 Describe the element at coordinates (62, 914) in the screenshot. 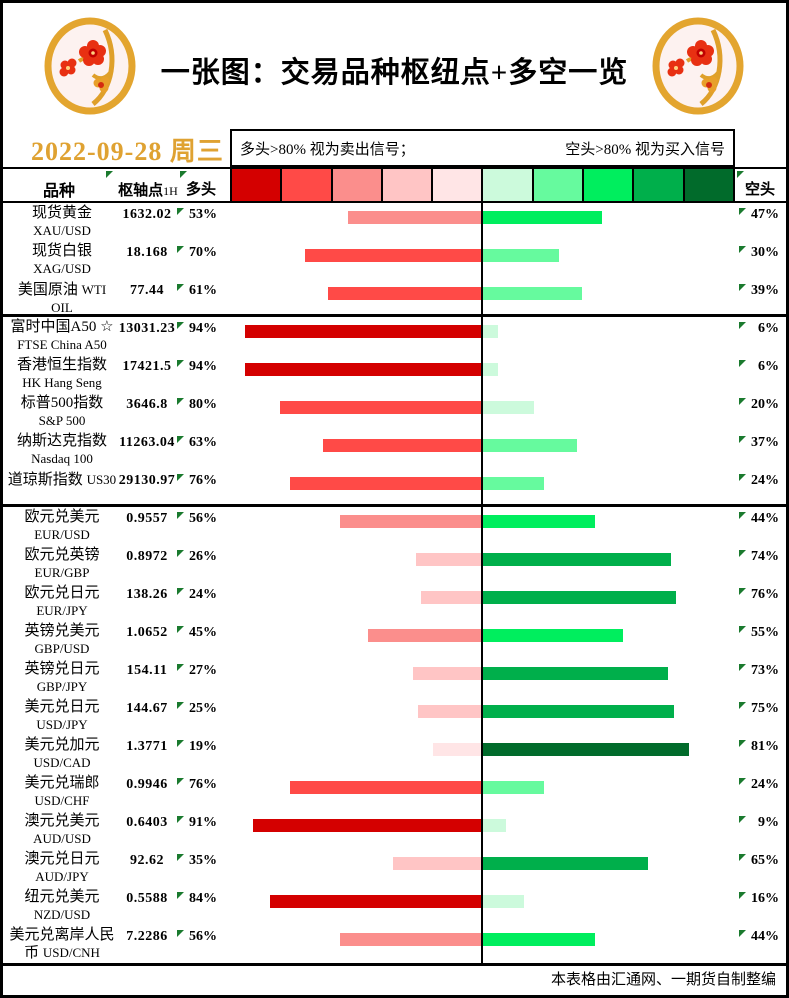

I see `instrument-name-en: NZD/USD` at that location.